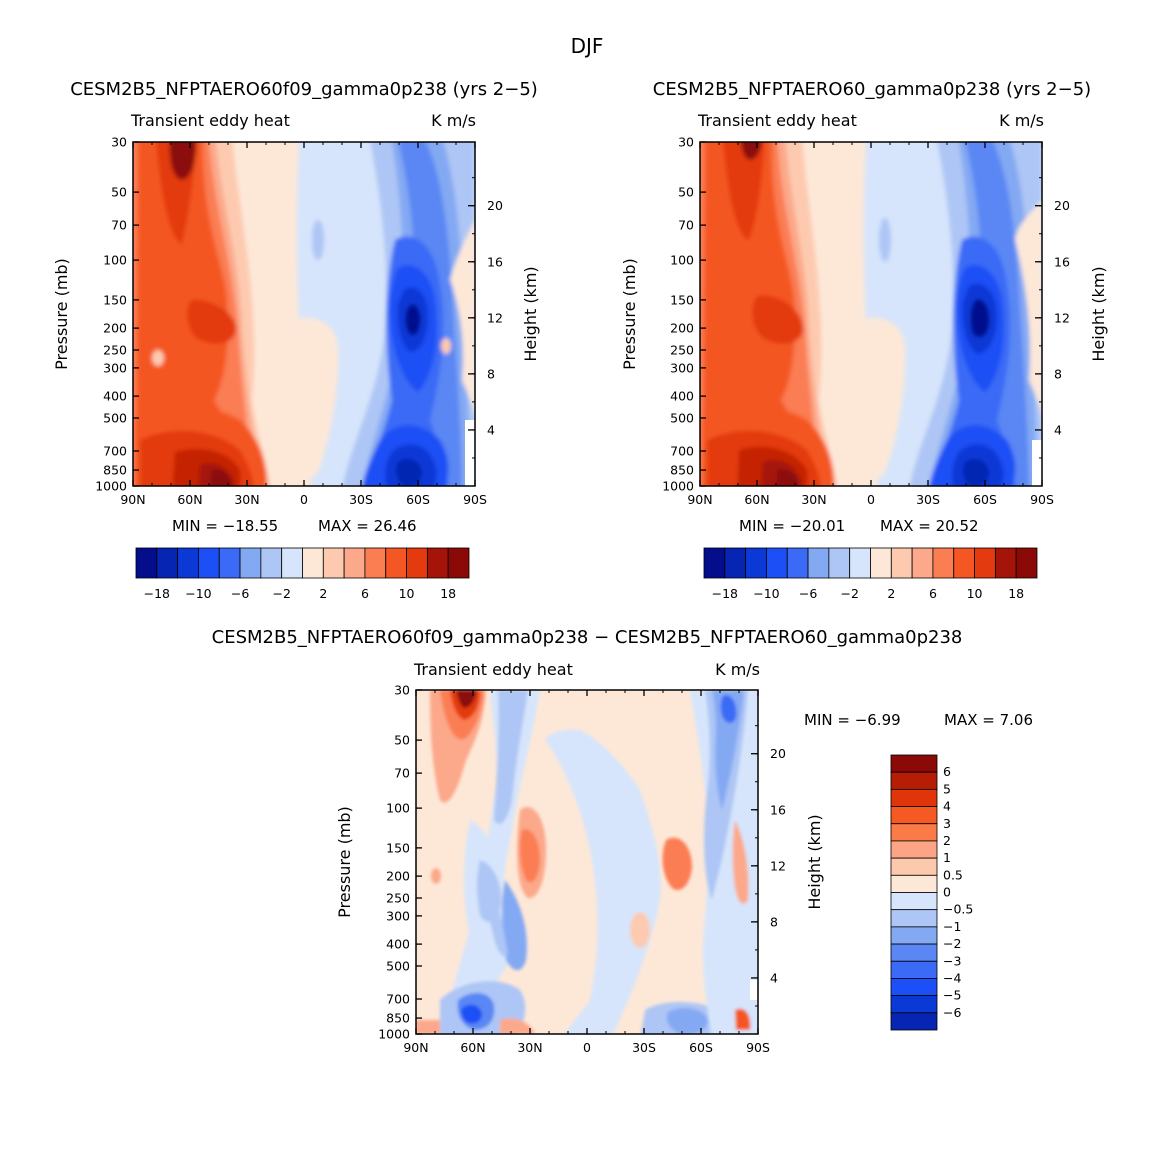  I want to click on panel-c-colorbar: 6 5 4 3 2 1 0.5 0 −0.5 −1 −2 −3 −4 −5 −6, so click(931, 892).